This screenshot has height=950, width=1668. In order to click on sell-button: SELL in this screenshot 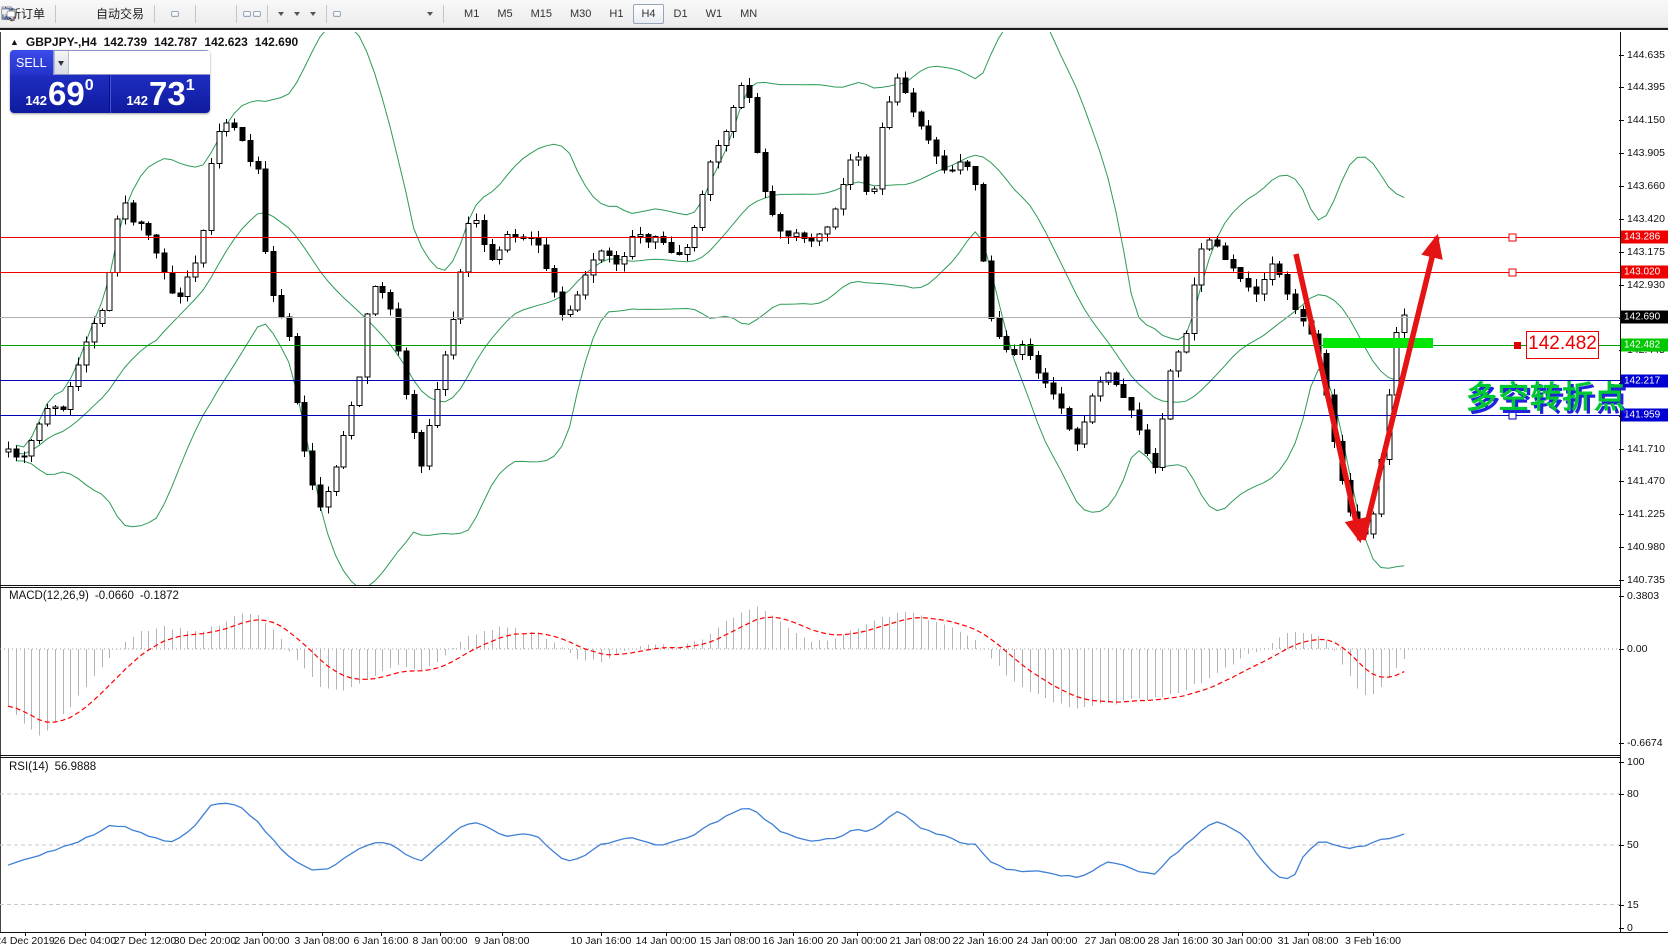, I will do `click(31, 62)`.